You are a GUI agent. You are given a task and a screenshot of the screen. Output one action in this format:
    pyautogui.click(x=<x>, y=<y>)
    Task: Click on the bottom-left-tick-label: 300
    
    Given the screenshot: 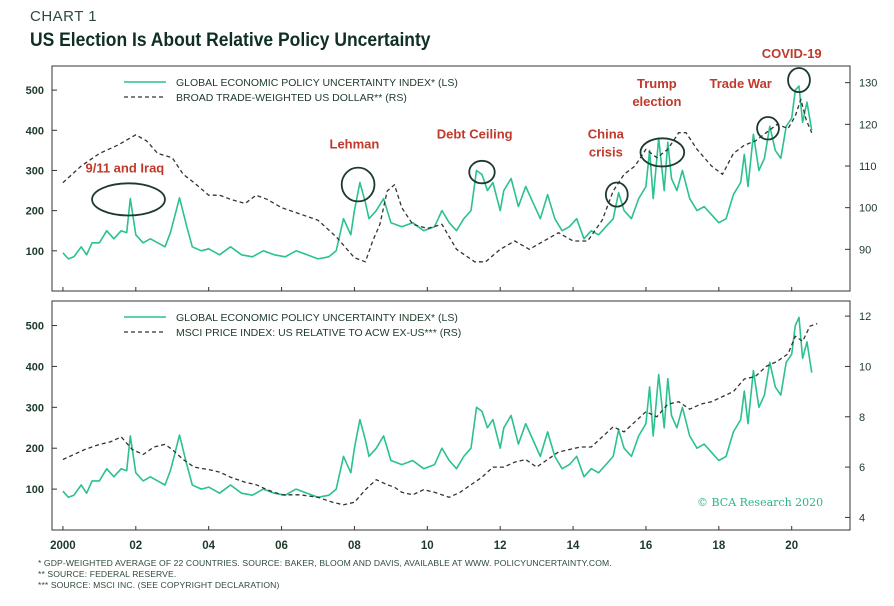 What is the action you would take?
    pyautogui.click(x=35, y=408)
    